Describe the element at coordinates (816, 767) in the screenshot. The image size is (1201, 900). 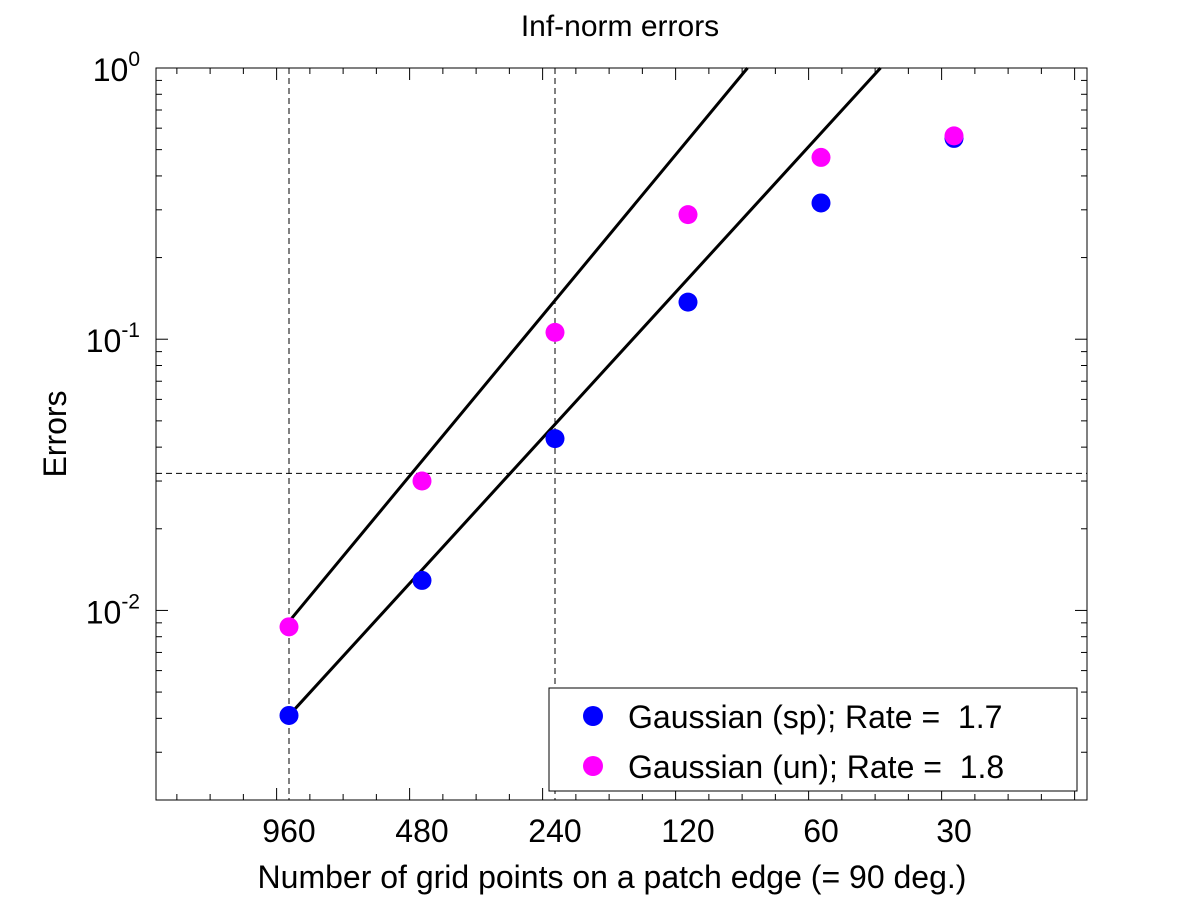
I see `legend-label-un: Gaussian (un); Rate = 1.8` at that location.